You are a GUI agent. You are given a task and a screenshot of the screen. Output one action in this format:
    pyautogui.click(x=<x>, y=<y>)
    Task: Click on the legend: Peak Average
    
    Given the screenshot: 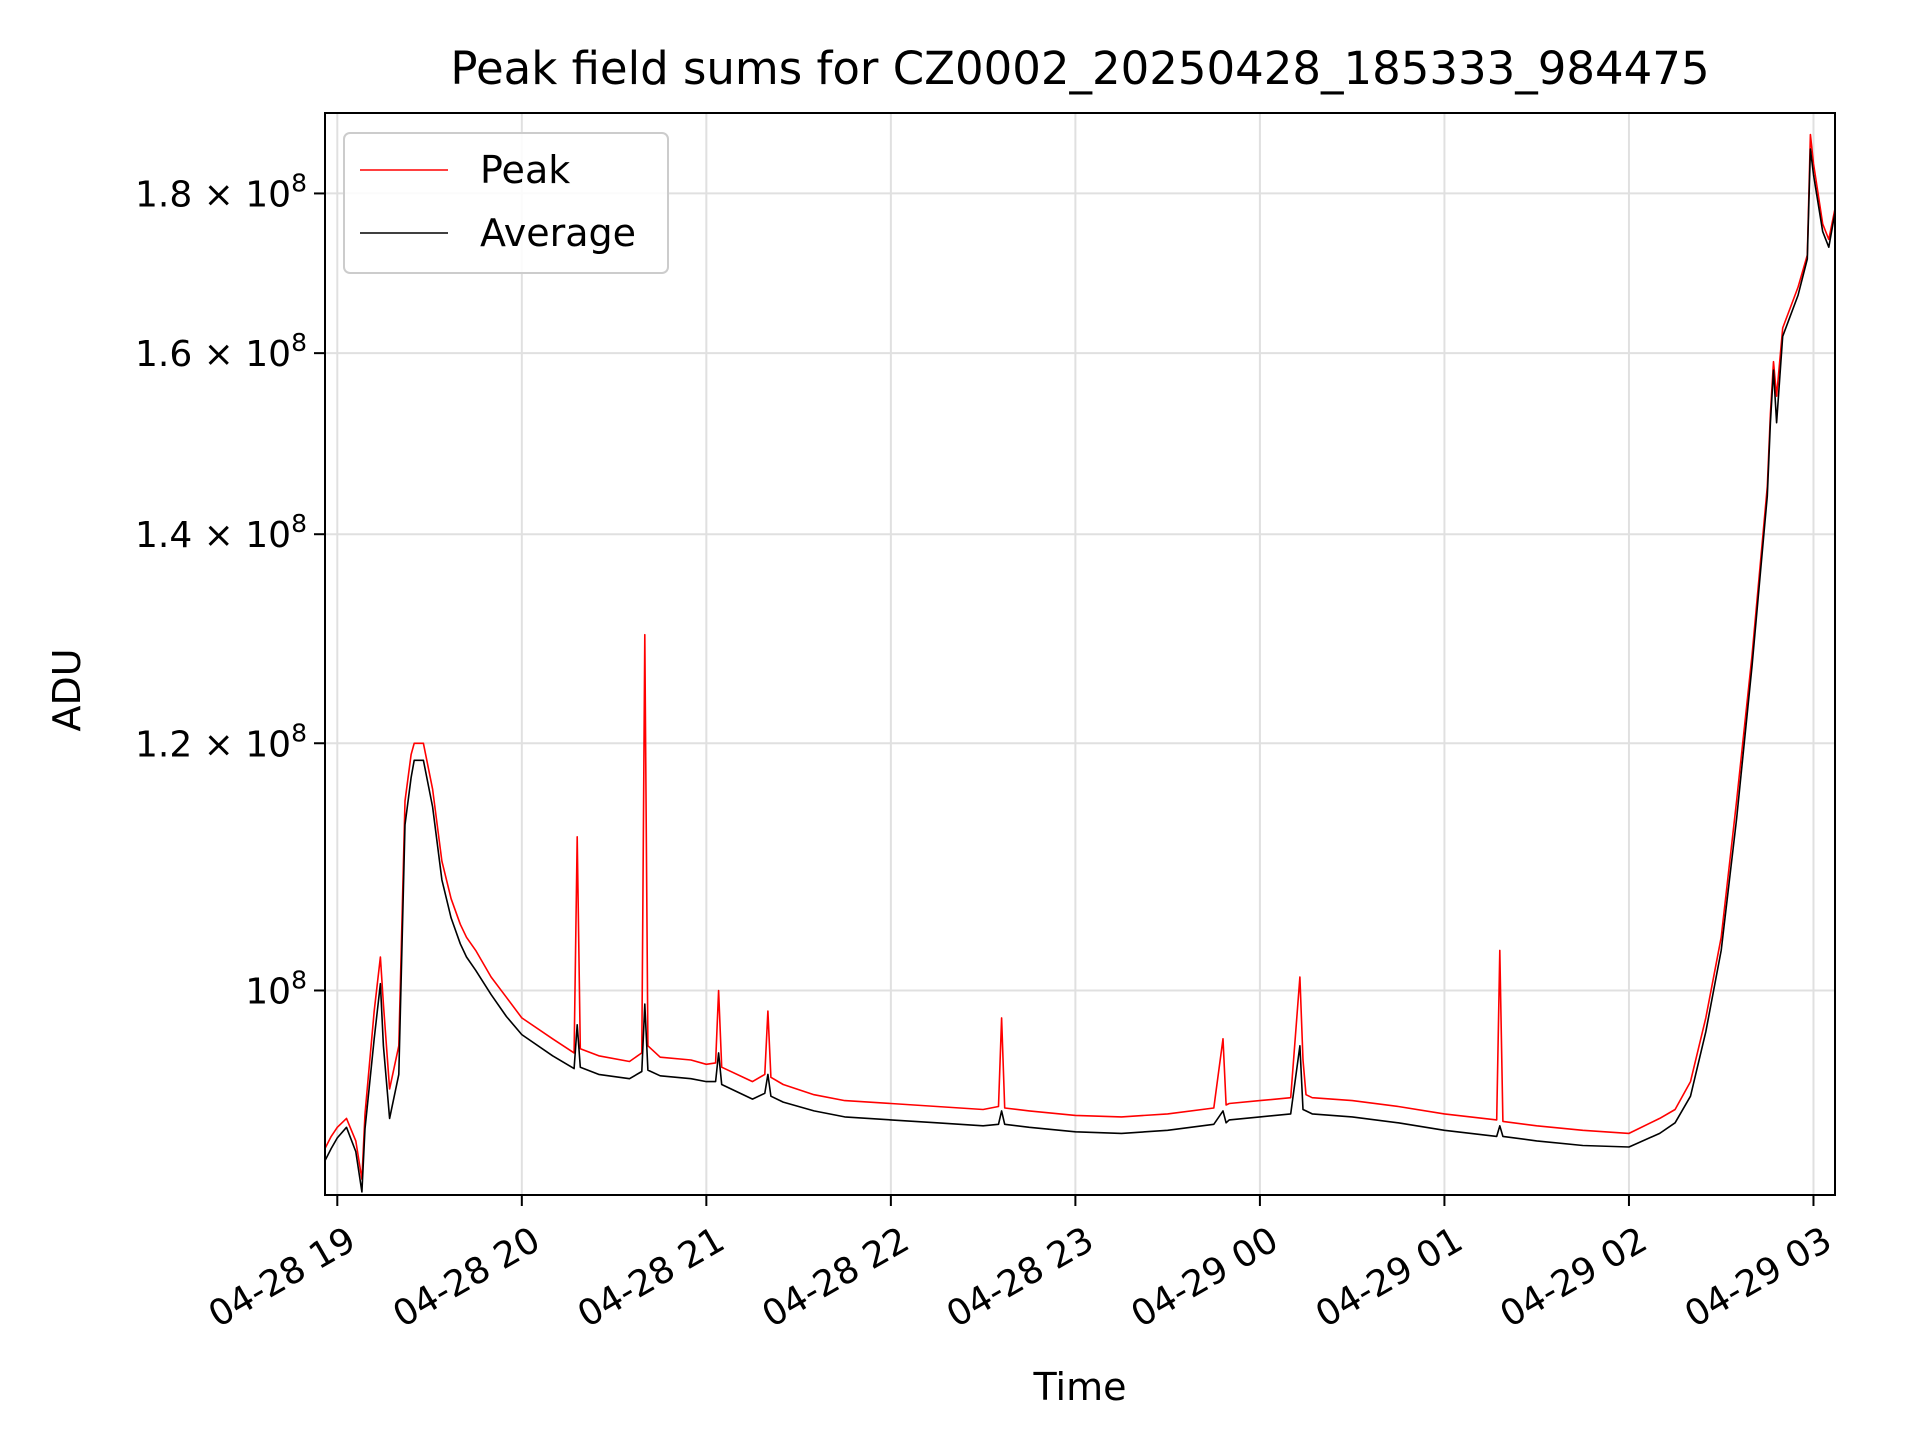 What is the action you would take?
    pyautogui.click(x=506, y=203)
    